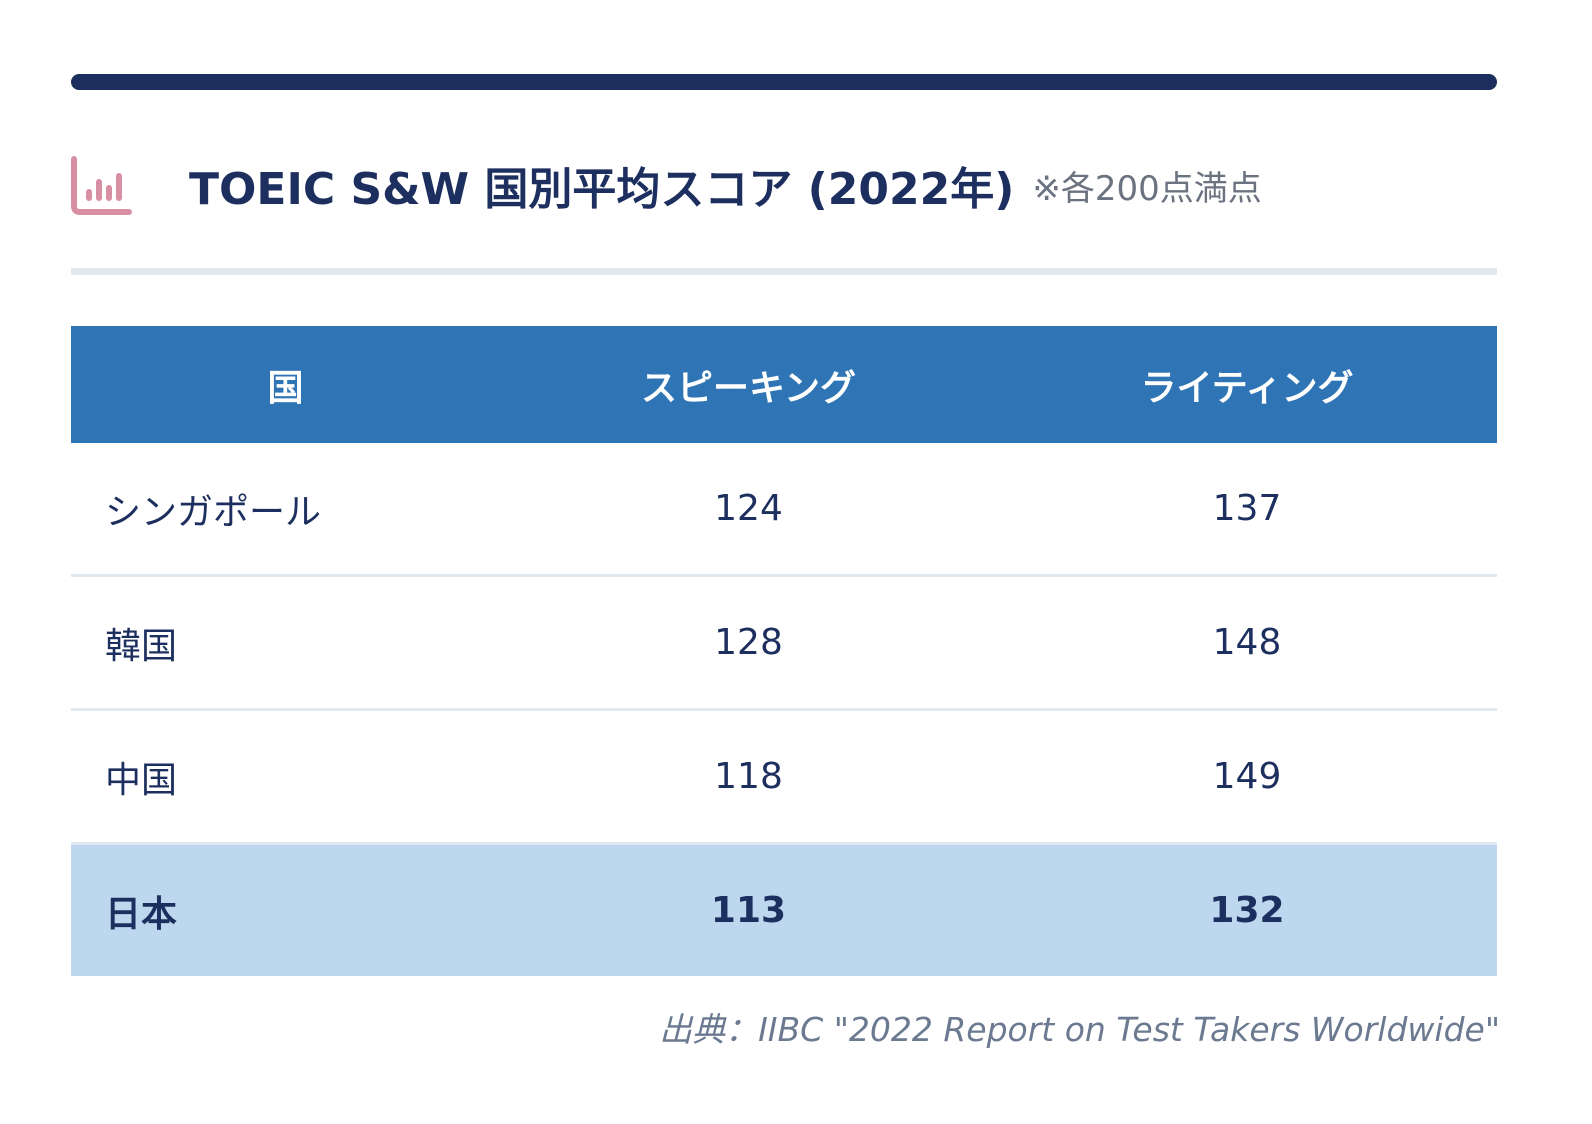 This screenshot has height=1124, width=1592. Describe the element at coordinates (285, 909) in the screenshot. I see `country-cell: 日本` at that location.